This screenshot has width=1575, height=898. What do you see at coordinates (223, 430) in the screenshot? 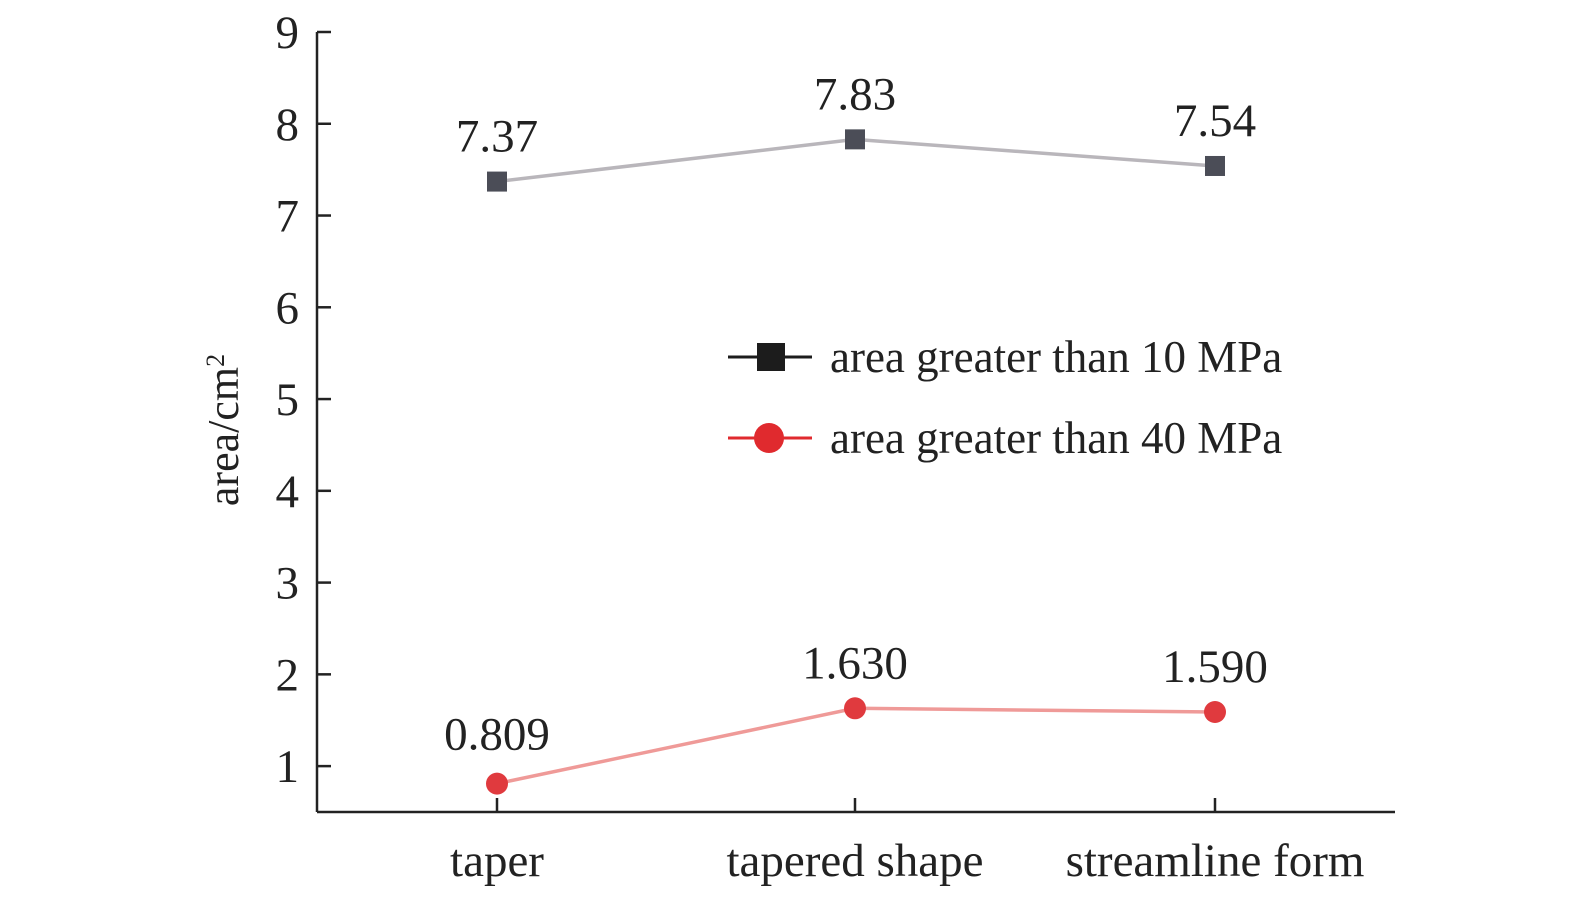
I see `y-axis-title: area/cm2` at bounding box center [223, 430].